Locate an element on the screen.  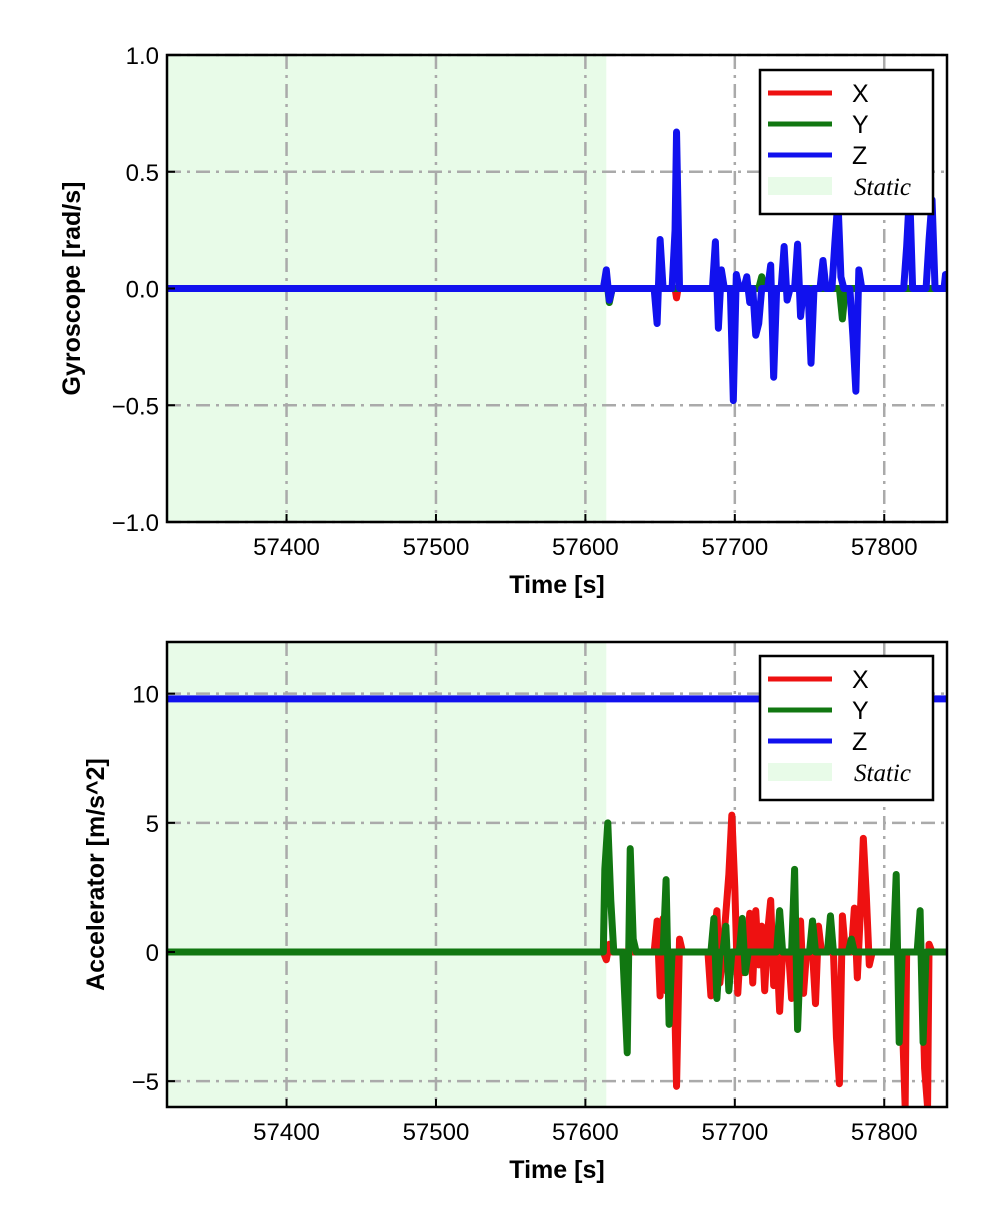
y-tick-label: 1.0 is located at coordinates (142, 56).